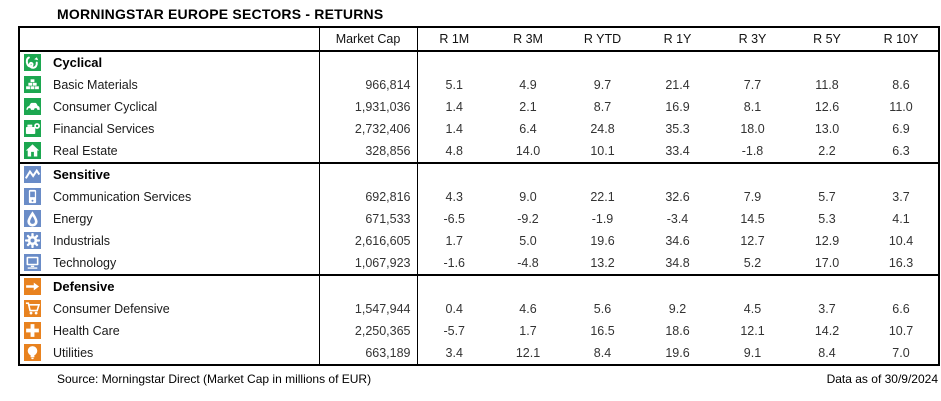 Image resolution: width=941 pixels, height=401 pixels. What do you see at coordinates (901, 197) in the screenshot?
I see `return-value: 3.7` at bounding box center [901, 197].